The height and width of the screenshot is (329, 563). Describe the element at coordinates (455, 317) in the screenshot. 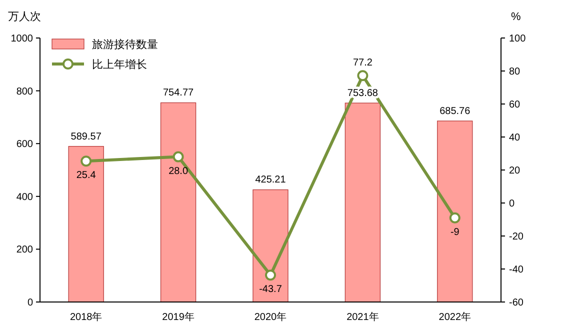

I see `x-tick-label: 2022年` at that location.